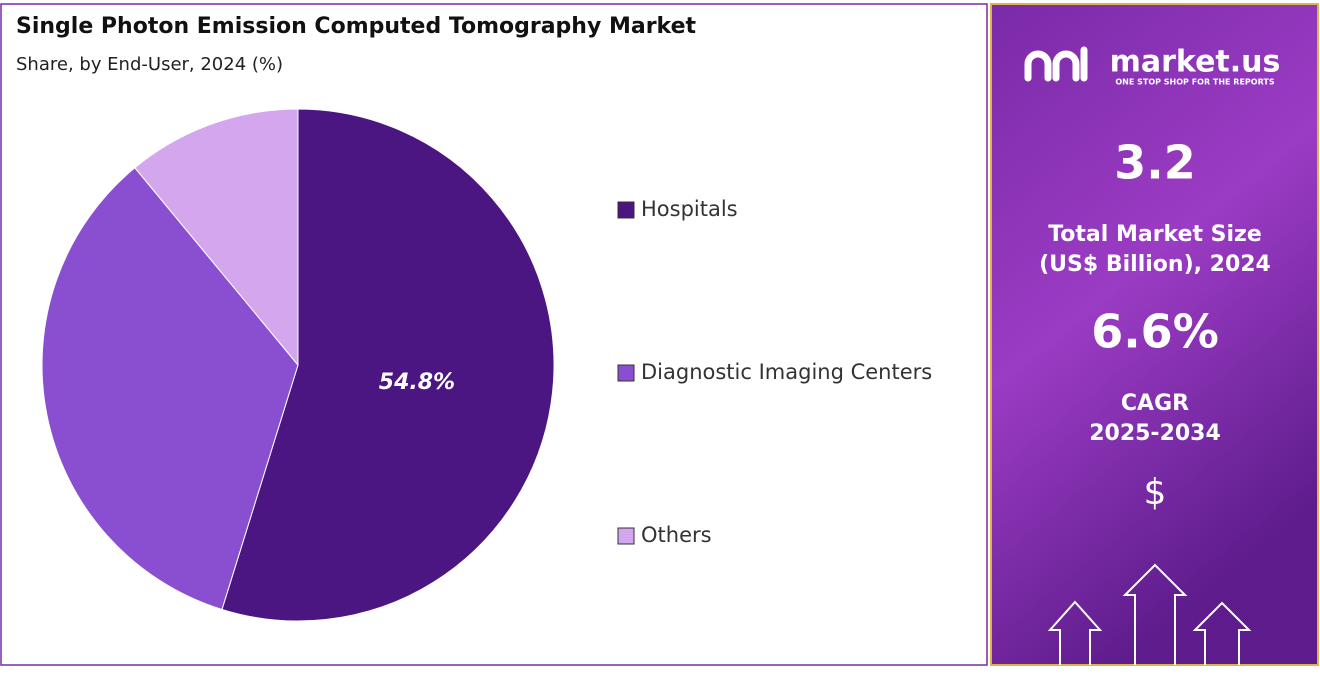 The height and width of the screenshot is (675, 1320). What do you see at coordinates (1155, 403) in the screenshot?
I see `cagr-label: CAGR` at bounding box center [1155, 403].